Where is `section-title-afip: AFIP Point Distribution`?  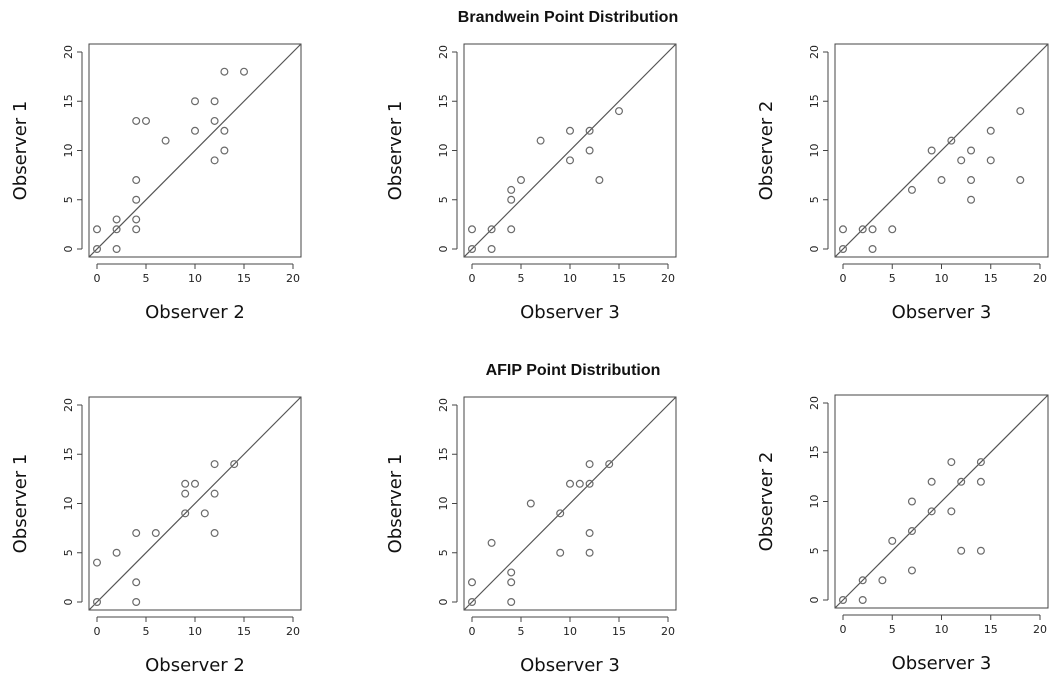 section-title-afip: AFIP Point Distribution is located at coordinates (573, 370).